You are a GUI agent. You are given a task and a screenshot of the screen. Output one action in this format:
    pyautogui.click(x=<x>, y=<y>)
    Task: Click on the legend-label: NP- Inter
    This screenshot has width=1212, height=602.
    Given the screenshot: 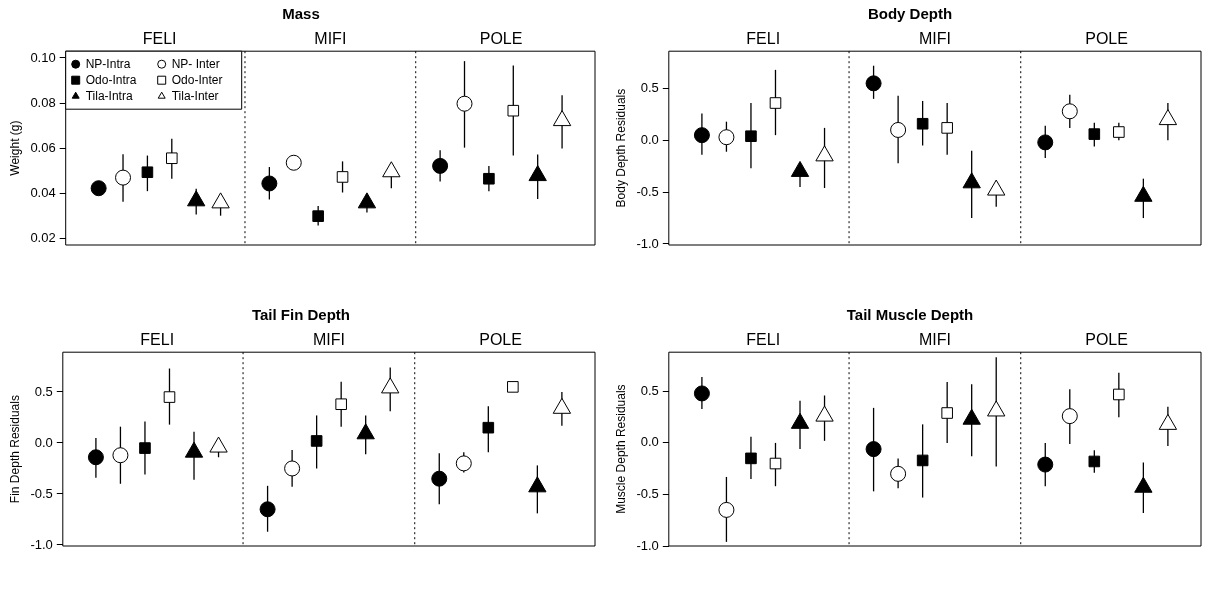 What is the action you would take?
    pyautogui.click(x=195, y=63)
    